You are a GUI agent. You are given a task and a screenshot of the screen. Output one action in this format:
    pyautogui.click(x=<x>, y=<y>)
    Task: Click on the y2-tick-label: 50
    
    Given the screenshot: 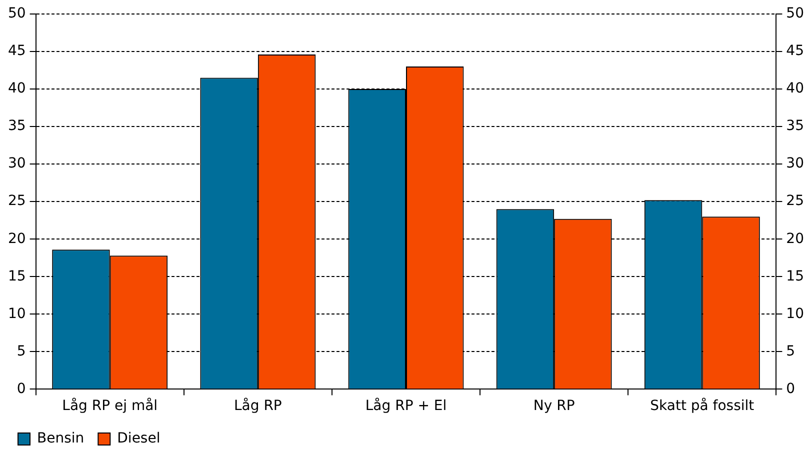 What is the action you would take?
    pyautogui.click(x=795, y=14)
    